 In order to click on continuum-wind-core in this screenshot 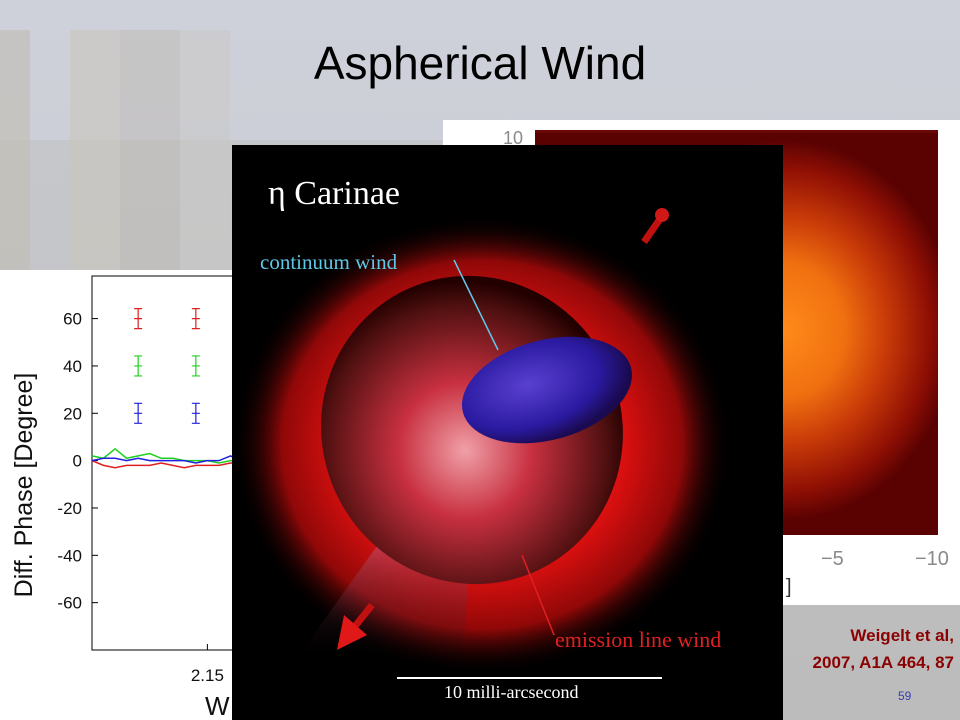, I will do `click(547, 390)`.